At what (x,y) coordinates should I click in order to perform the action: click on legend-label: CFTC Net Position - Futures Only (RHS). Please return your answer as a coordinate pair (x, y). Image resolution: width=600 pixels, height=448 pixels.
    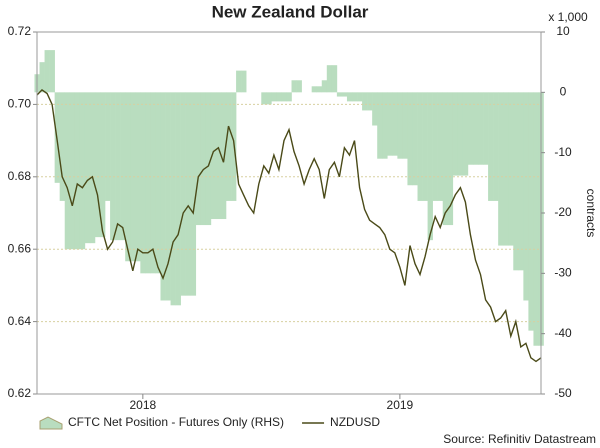
    Looking at the image, I should click on (176, 422).